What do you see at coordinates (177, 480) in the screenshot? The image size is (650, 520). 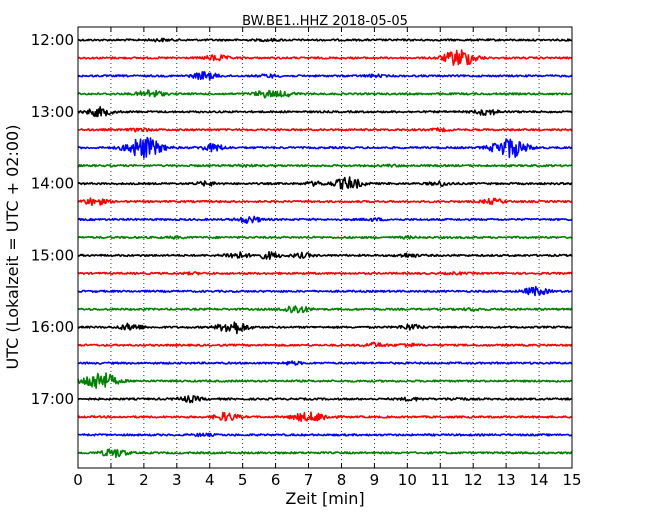 I see `x-tick-label: 3` at bounding box center [177, 480].